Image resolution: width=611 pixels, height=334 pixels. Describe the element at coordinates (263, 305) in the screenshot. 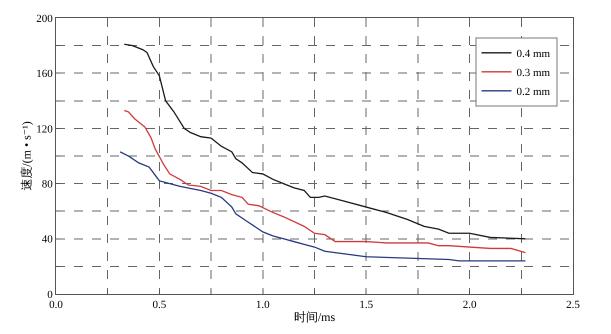

I see `x-tick-label: 1.0` at that location.